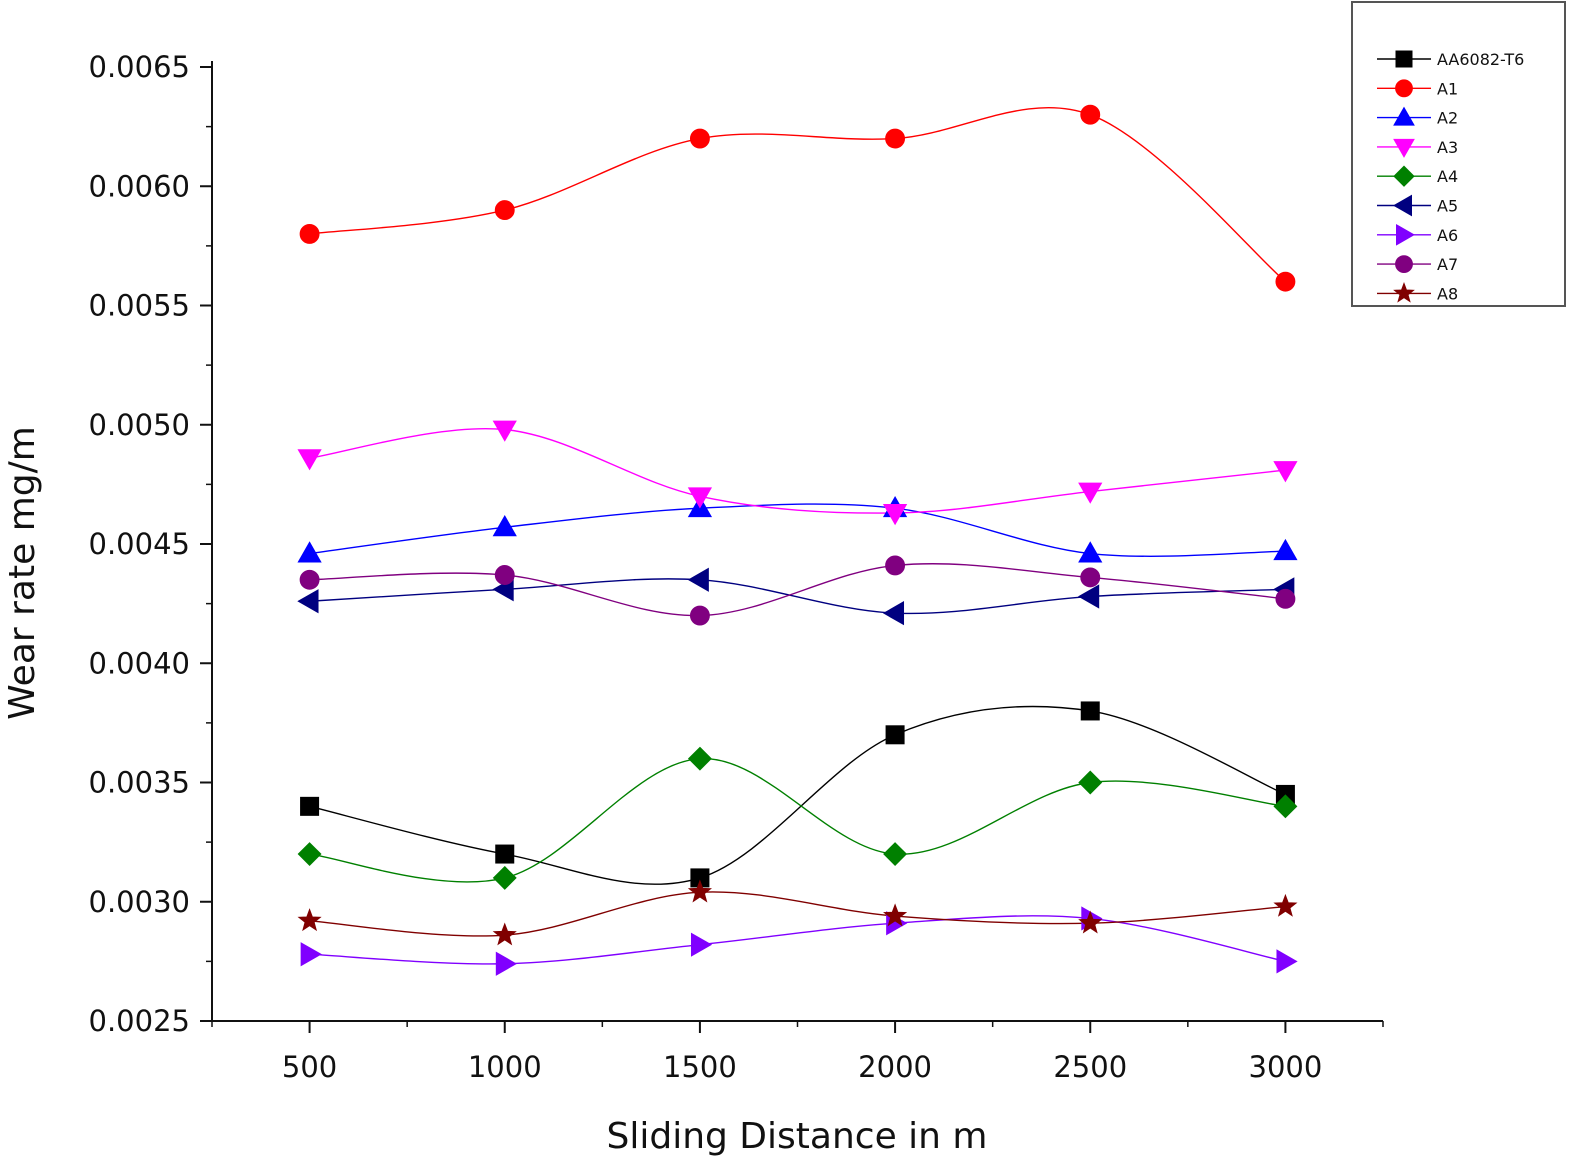 The height and width of the screenshot is (1164, 1575). I want to click on legend: AA6082-T6 A1 A2 A3 A4 A5 A6 A7 A8, so click(1458, 154).